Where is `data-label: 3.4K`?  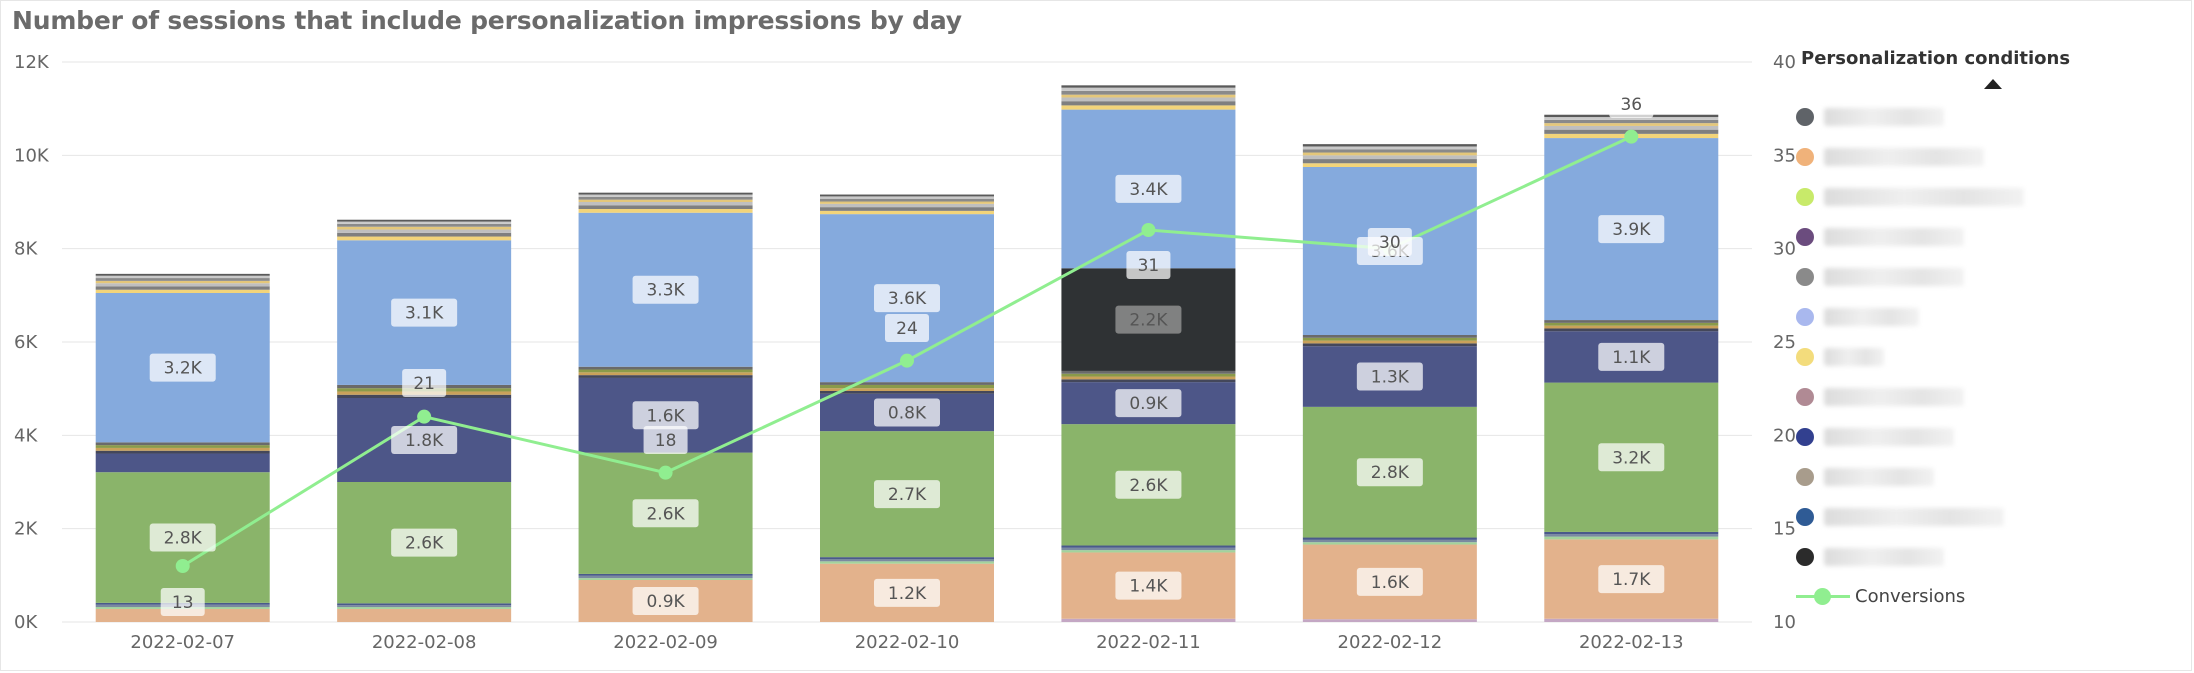 data-label: 3.4K is located at coordinates (1148, 190).